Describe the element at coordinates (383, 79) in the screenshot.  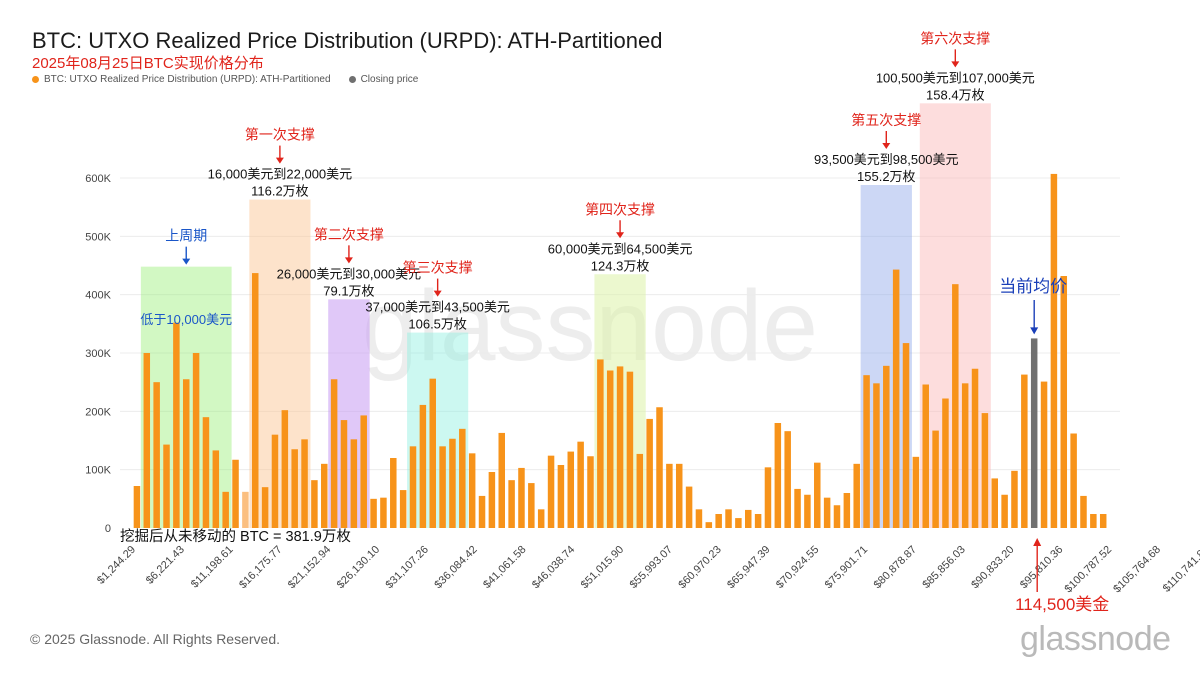
I see `legend-item-closing-price: Closing price` at that location.